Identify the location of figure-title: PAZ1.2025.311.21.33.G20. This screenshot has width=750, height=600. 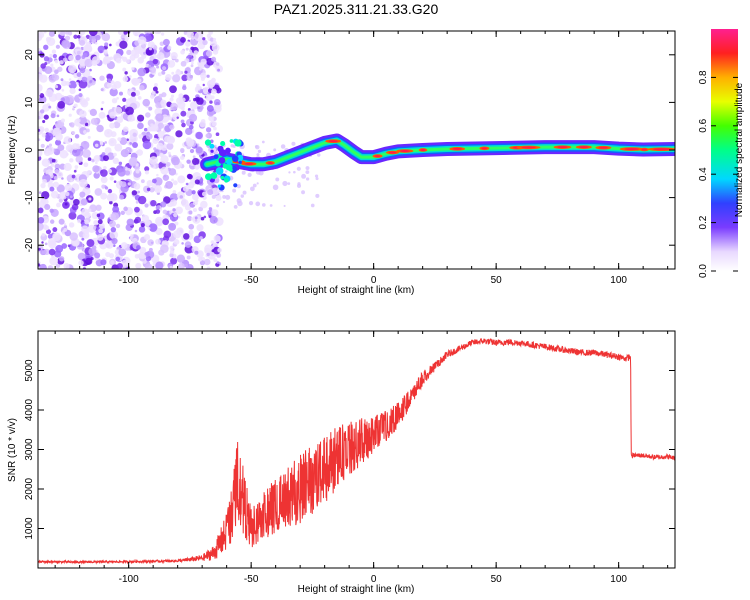
(356, 9).